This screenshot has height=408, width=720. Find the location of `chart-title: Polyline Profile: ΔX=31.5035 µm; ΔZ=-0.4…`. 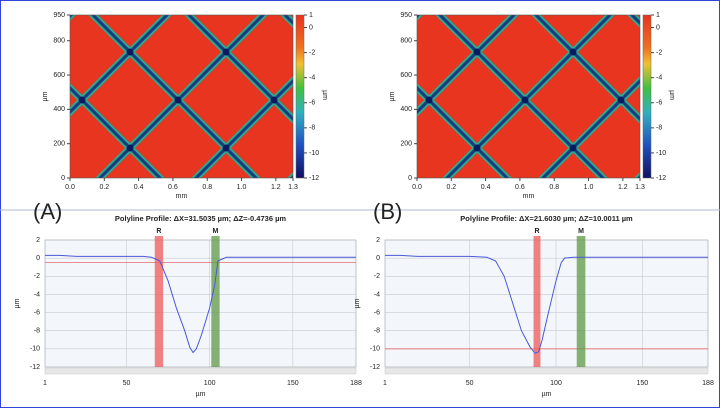

chart-title: Polyline Profile: ΔX=31.5035 µm; ΔZ=-0.4… is located at coordinates (200, 218).